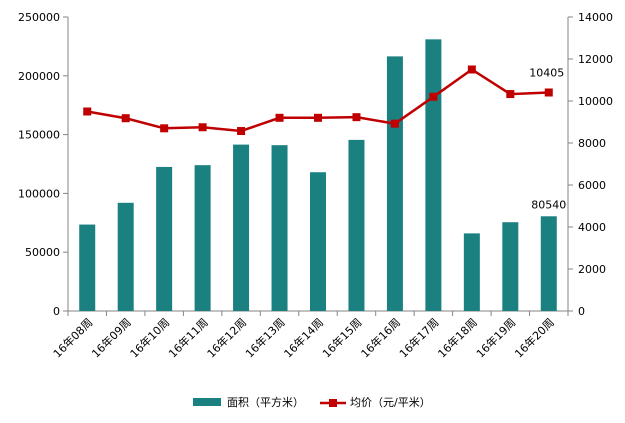 This screenshot has height=423, width=625. What do you see at coordinates (581, 311) in the screenshot?
I see `y-right-tick-label: 0` at bounding box center [581, 311].